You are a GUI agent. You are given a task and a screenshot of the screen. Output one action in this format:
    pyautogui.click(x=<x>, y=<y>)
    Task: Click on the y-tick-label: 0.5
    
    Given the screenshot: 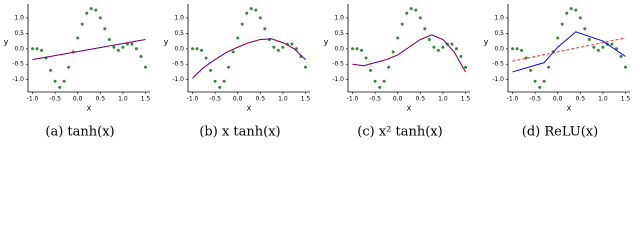 What is the action you would take?
    pyautogui.click(x=179, y=33)
    